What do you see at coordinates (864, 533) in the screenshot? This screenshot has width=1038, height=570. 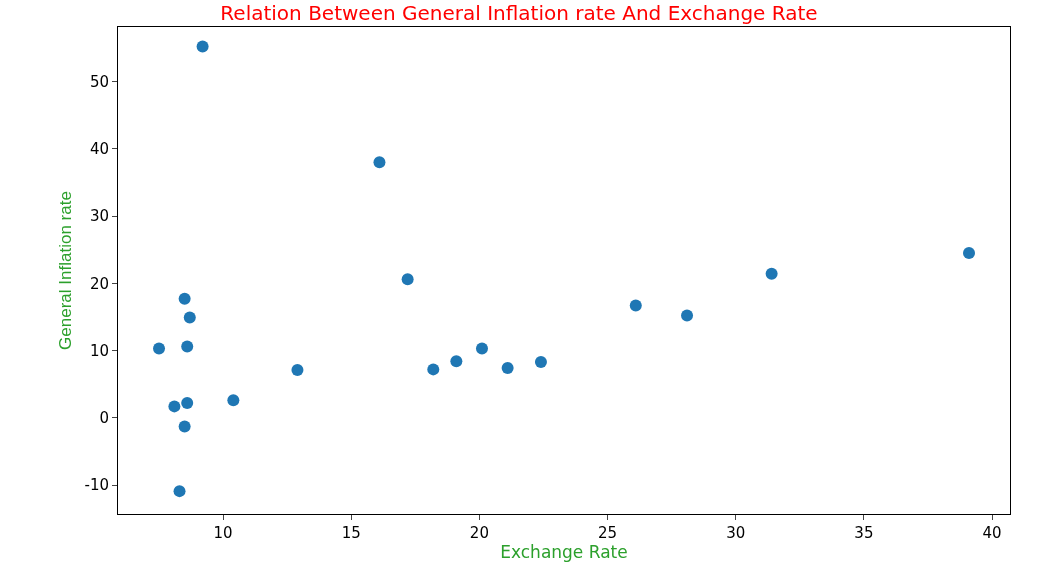 I see `x-tick-label: 35` at bounding box center [864, 533].